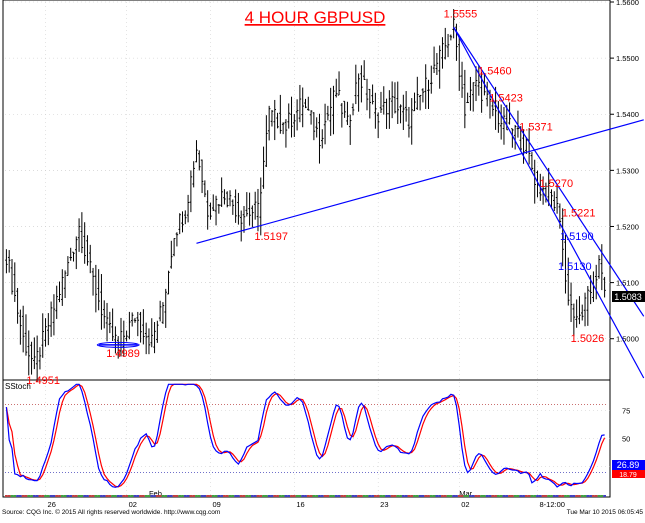 Image resolution: width=645 pixels, height=523 pixels. I want to click on price-annotation: 1.5197, so click(271, 237).